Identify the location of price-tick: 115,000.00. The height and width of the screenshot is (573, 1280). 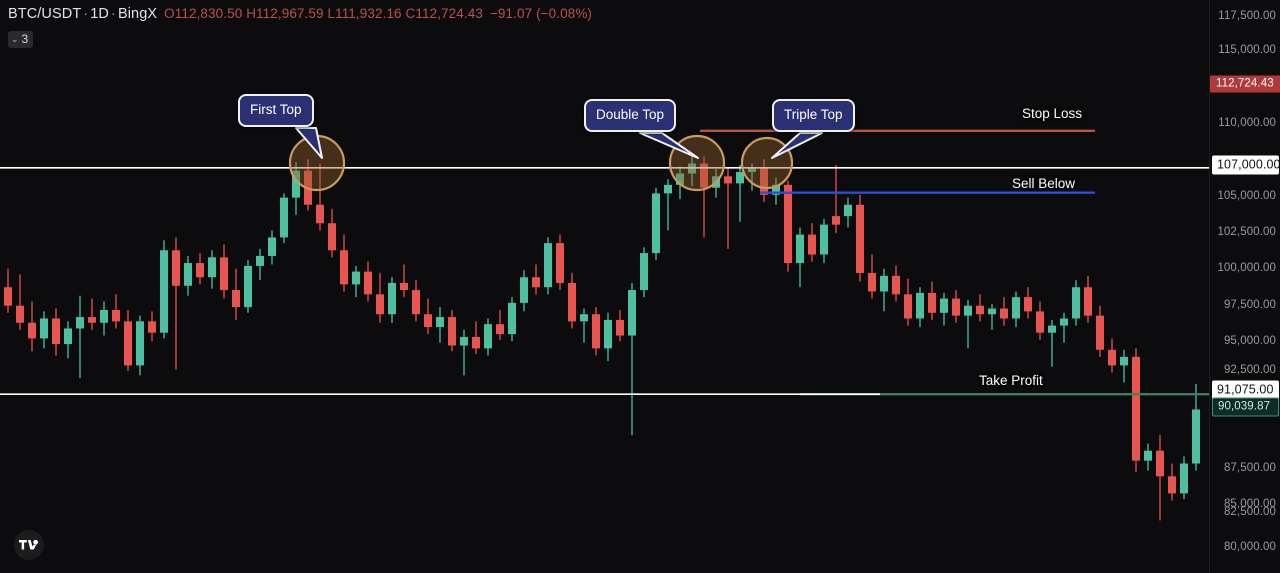
(1247, 50).